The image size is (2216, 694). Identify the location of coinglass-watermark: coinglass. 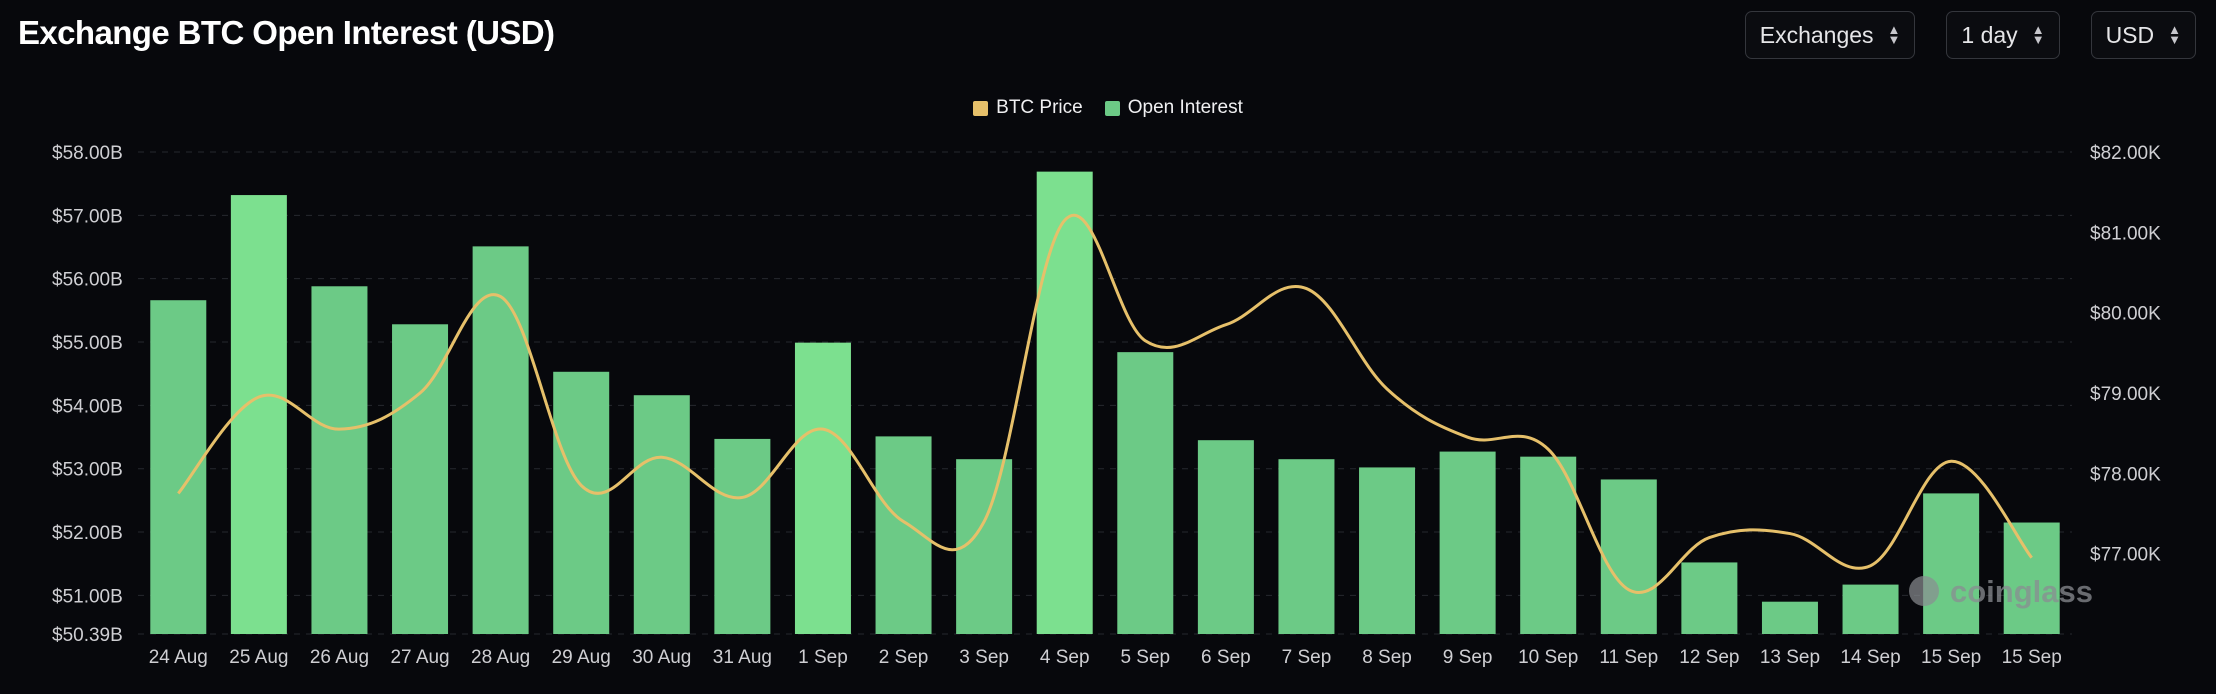
(2001, 591).